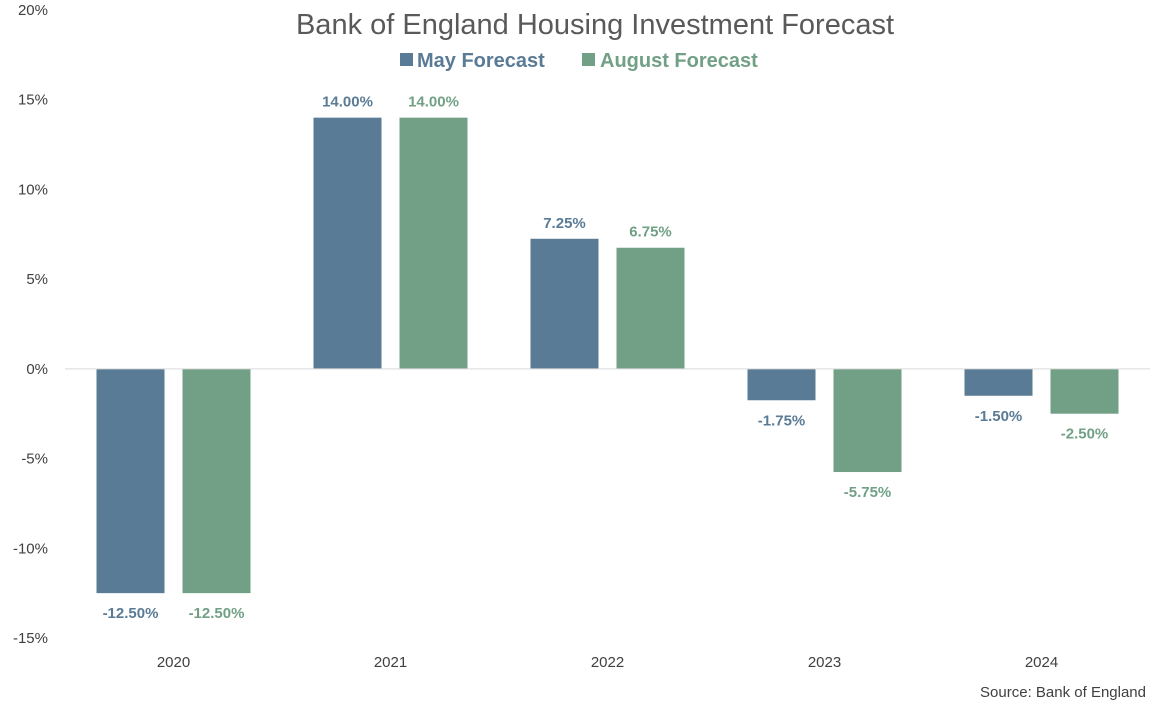 Image resolution: width=1153 pixels, height=709 pixels. I want to click on y-tick-label: 5%, so click(37, 279).